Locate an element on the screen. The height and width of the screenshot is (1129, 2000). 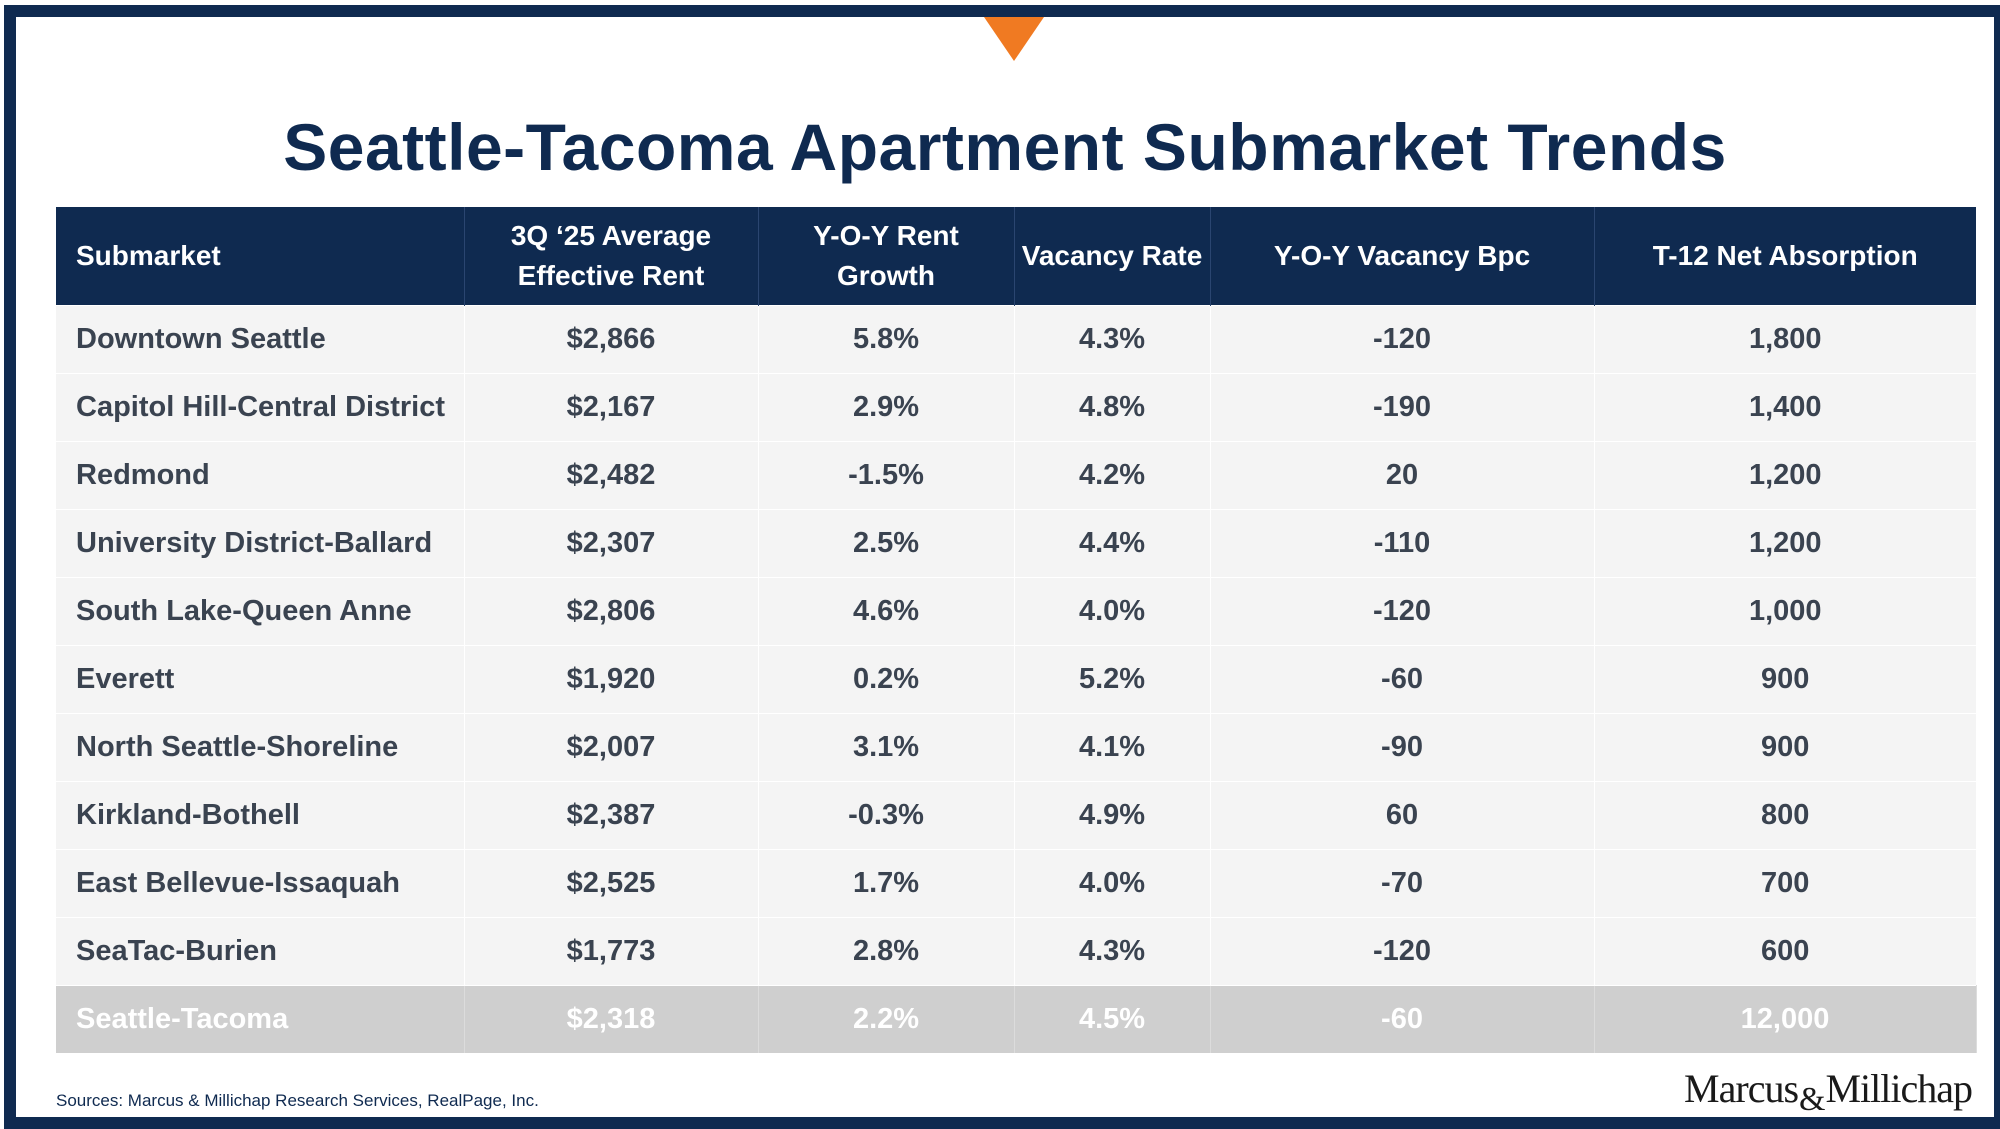
value-cell: -110 is located at coordinates (1402, 543).